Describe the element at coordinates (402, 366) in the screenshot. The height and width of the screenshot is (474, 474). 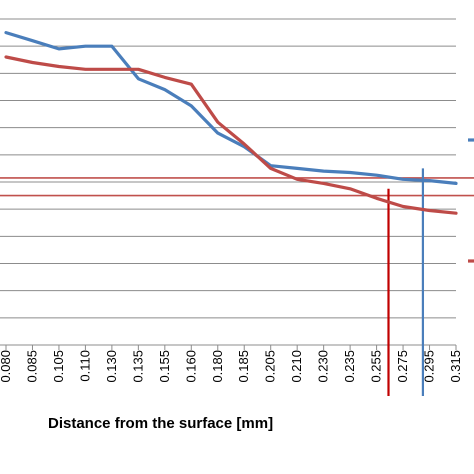
I see `x-tick-label: 0.275` at that location.